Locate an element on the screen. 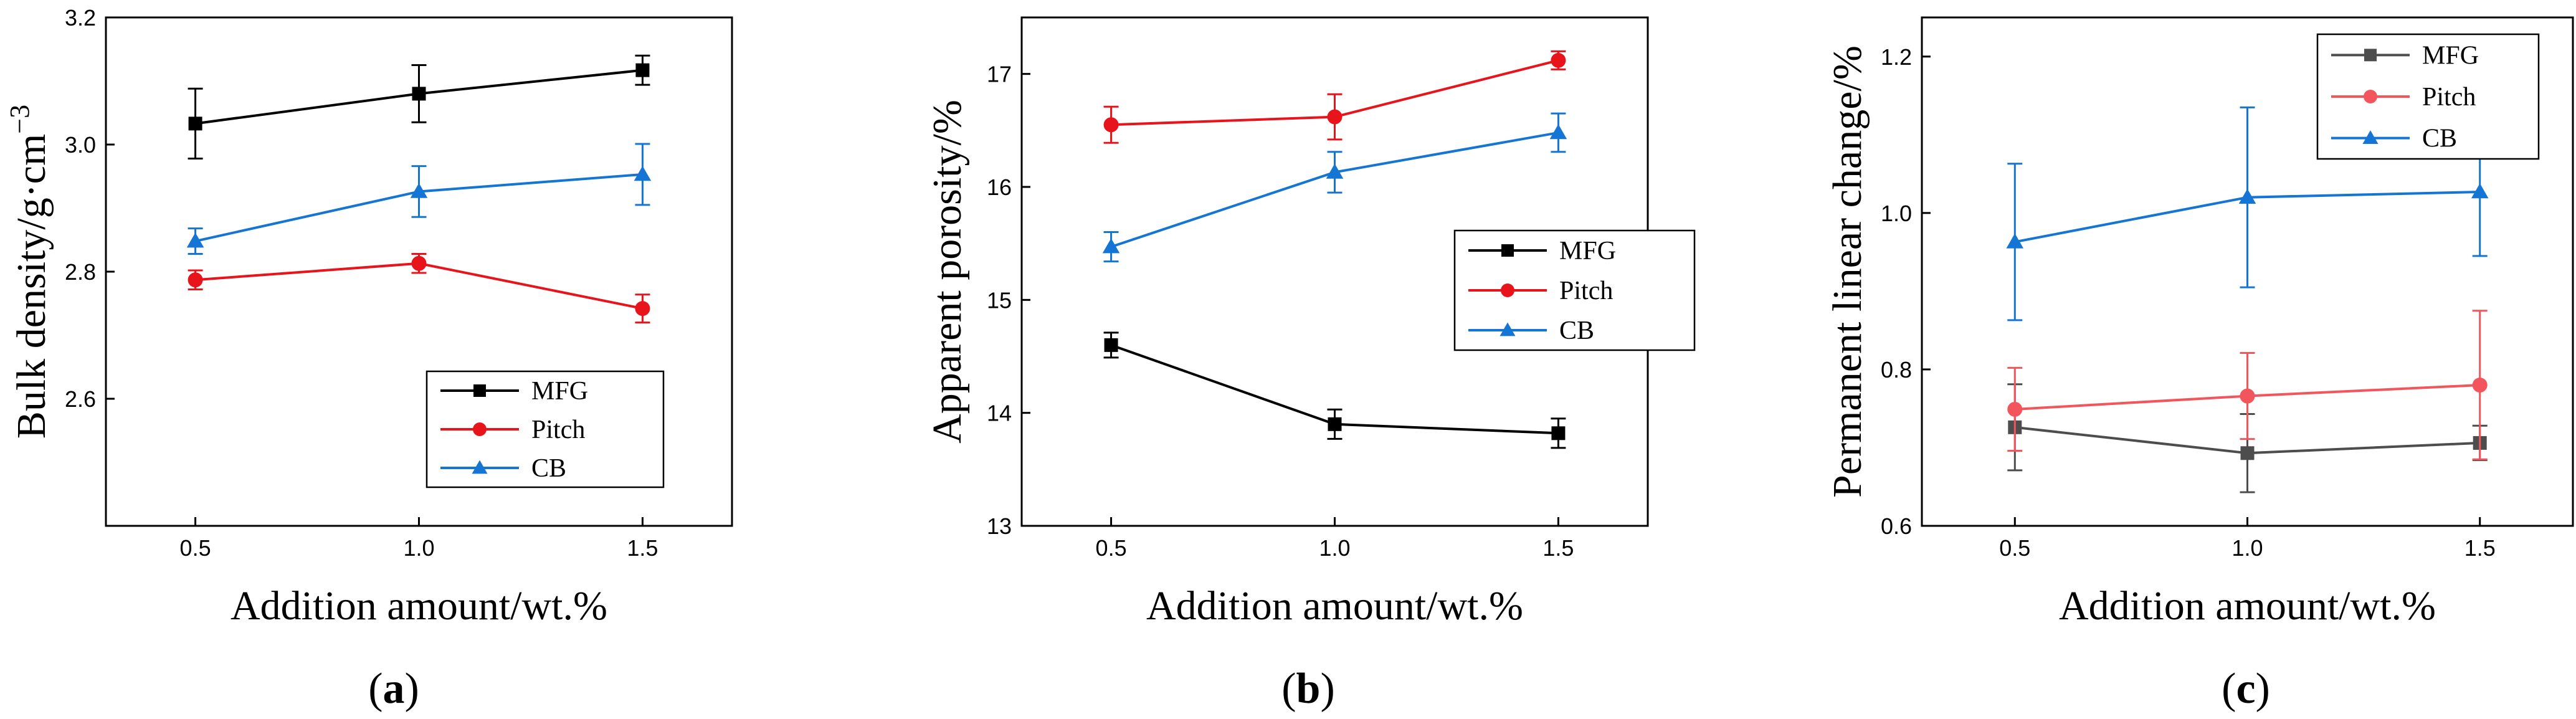 This screenshot has height=719, width=2576. panel-label-letter: c is located at coordinates (2245, 689).